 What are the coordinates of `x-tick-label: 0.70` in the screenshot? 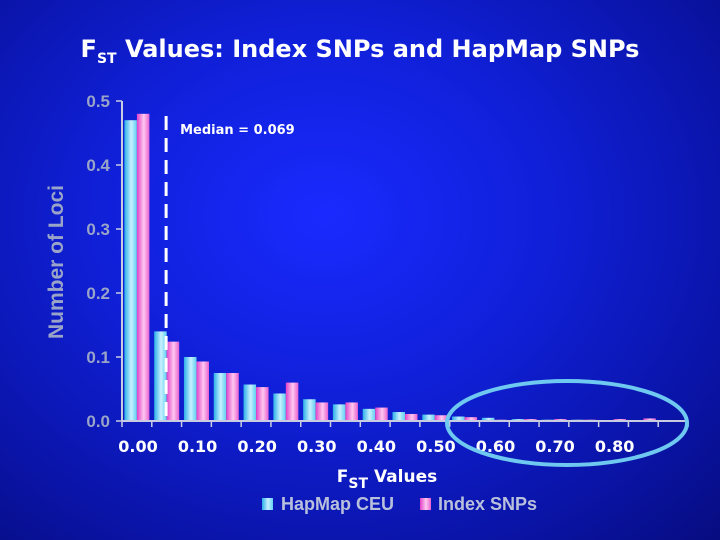 It's located at (554, 446).